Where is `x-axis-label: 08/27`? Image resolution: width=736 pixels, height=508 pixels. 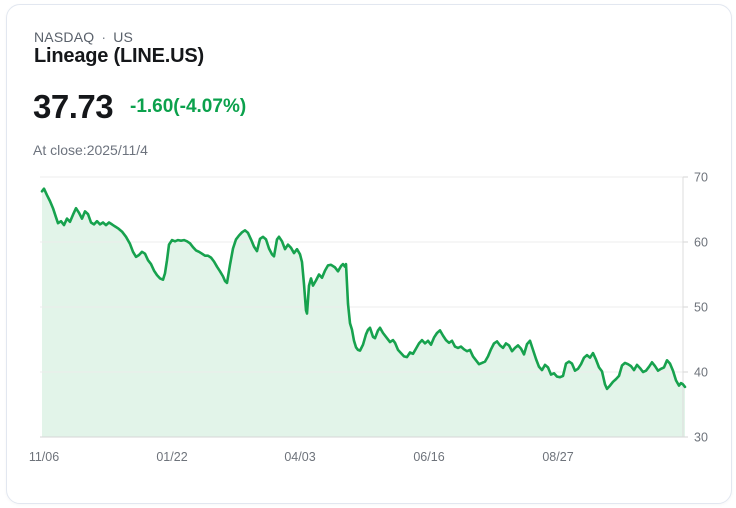
x-axis-label: 08/27 is located at coordinates (557, 457).